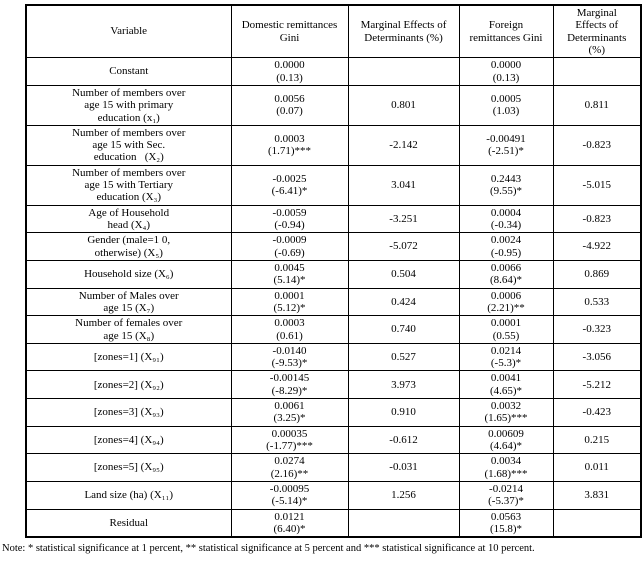 This screenshot has height=564, width=642. I want to click on marginal-effect-domestic-cell: 0.504, so click(403, 274).